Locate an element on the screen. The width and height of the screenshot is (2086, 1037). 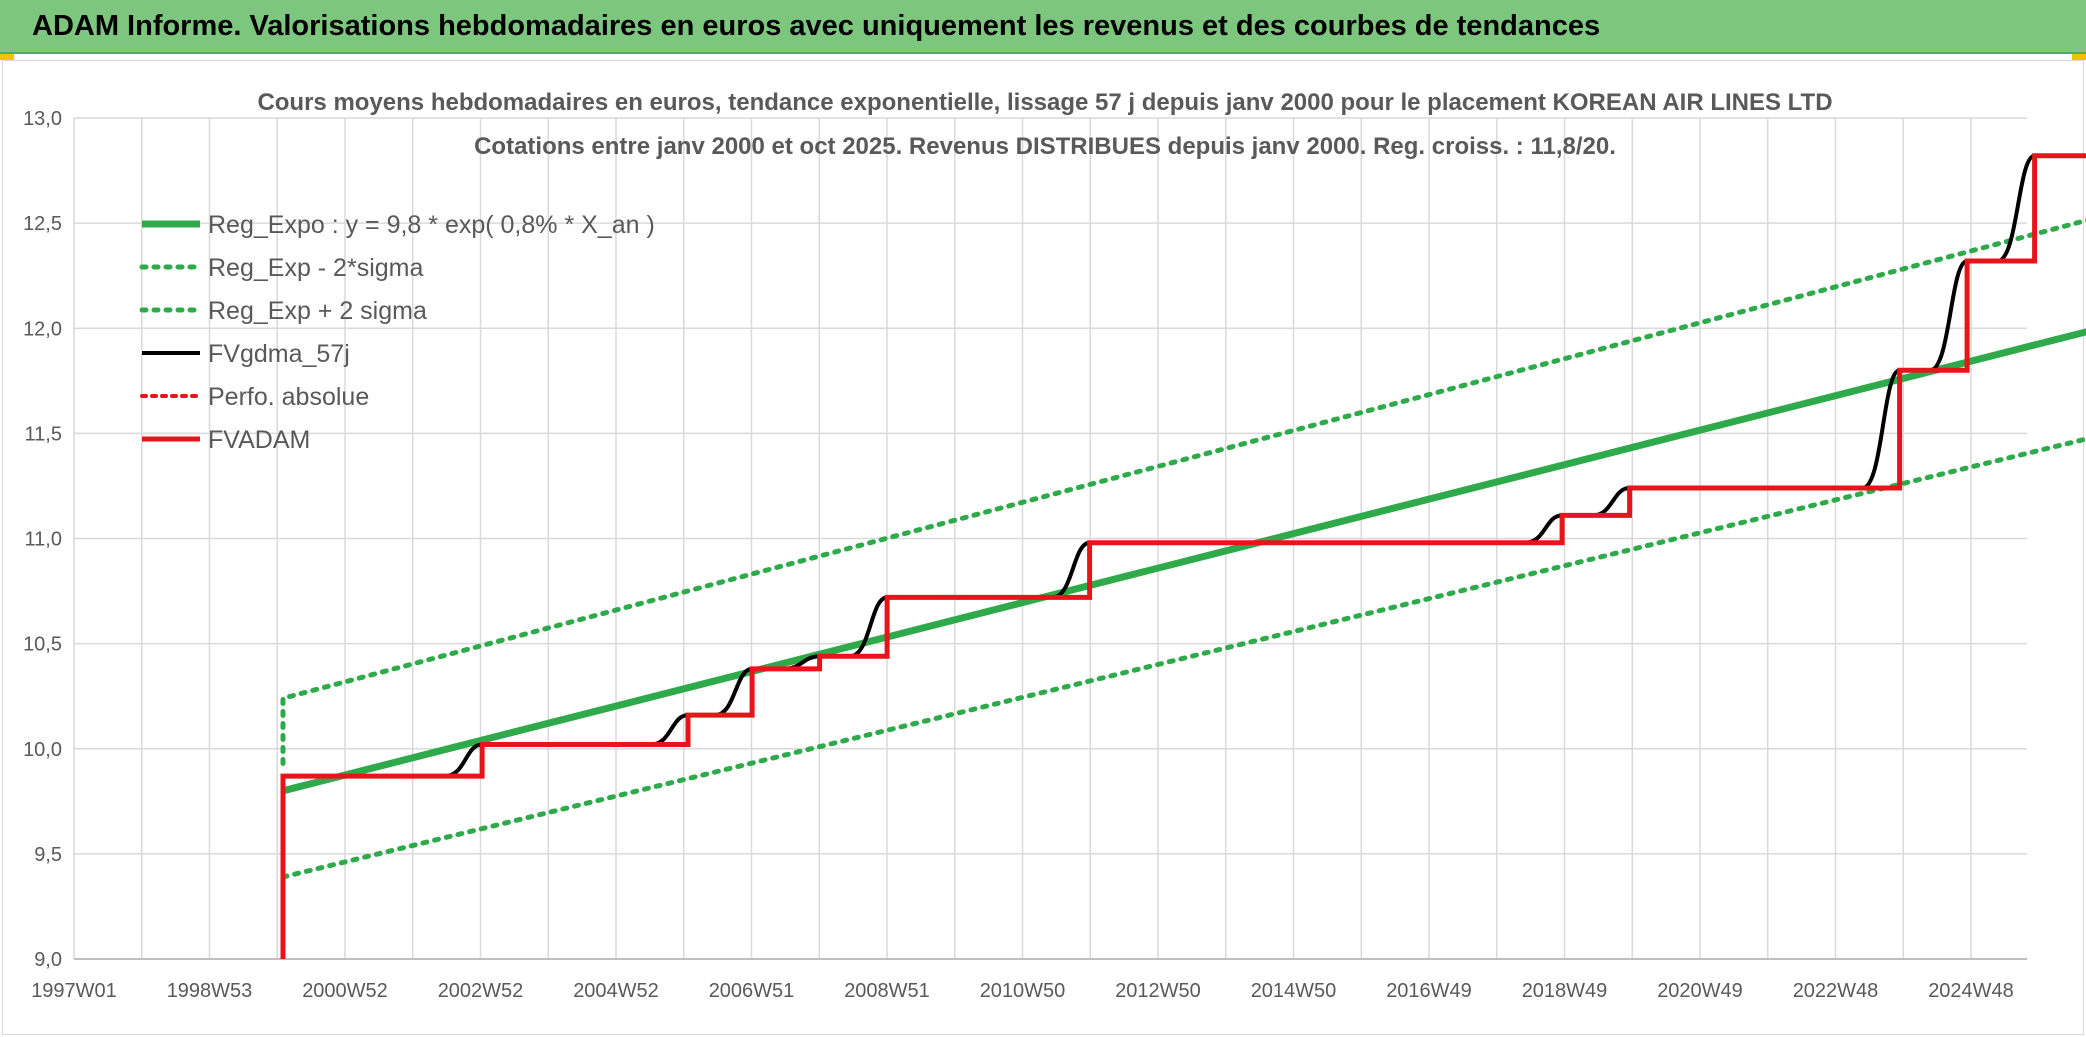
y-axis-ticks: 9,0 9,5 10,0 10,5 11,0 11,5 12,0 12,5 13,0 is located at coordinates (42, 539).